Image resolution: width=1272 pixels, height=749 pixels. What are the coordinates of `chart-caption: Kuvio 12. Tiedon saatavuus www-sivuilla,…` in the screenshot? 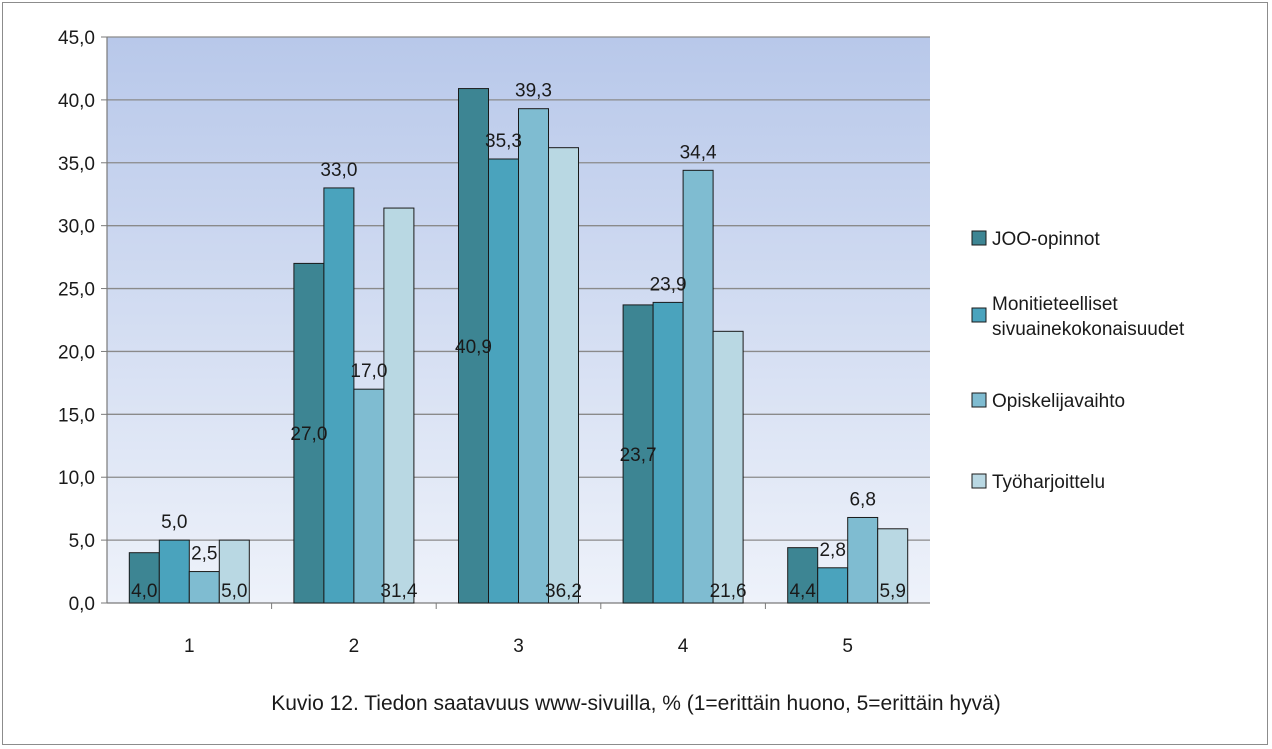 It's located at (636, 703).